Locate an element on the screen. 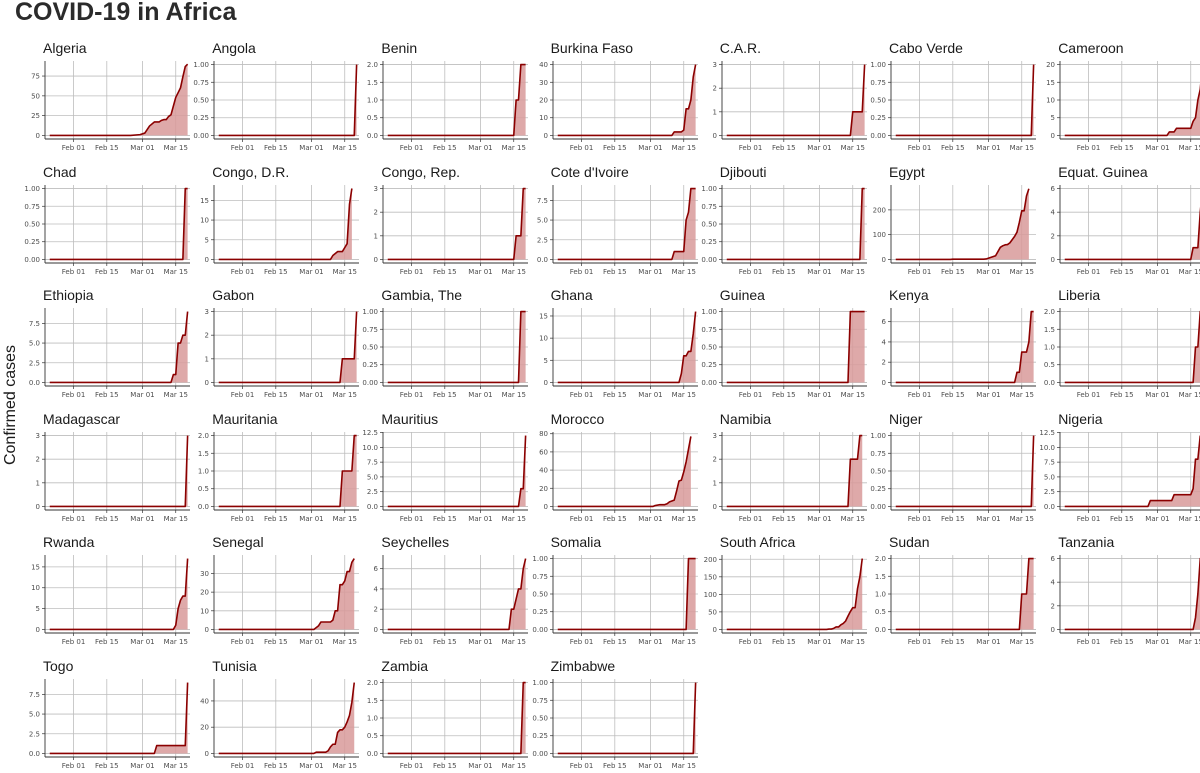 This screenshot has width=1200, height=773. panel-title: Congo, D.R. is located at coordinates (251, 171).